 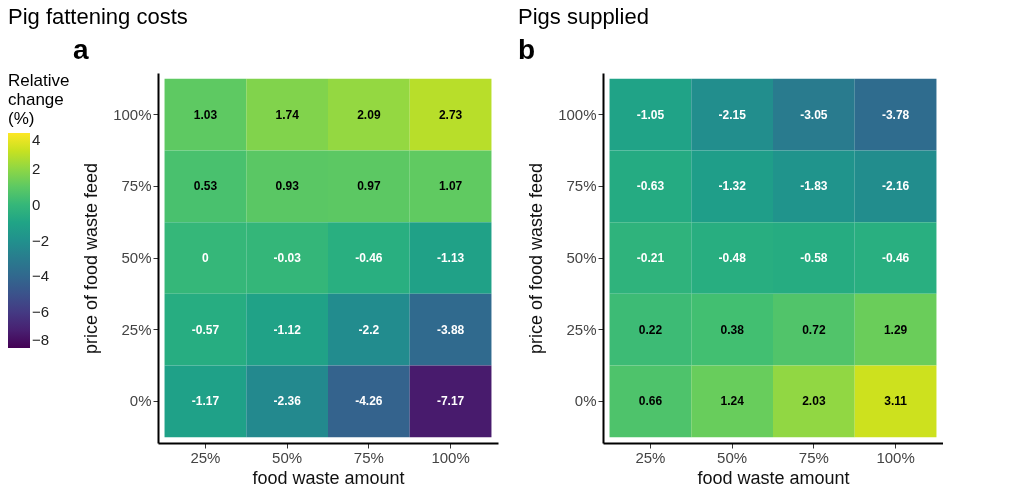 I want to click on data-label: -0.48, so click(x=732, y=258).